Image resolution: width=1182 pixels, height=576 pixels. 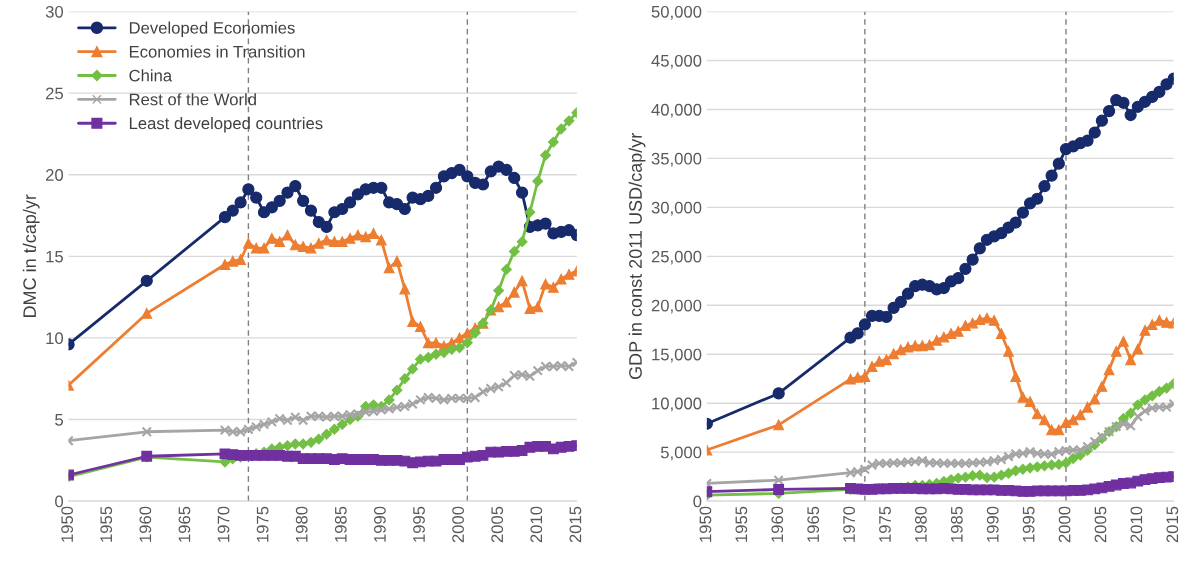 What do you see at coordinates (151, 75) in the screenshot?
I see `legend-label: China` at bounding box center [151, 75].